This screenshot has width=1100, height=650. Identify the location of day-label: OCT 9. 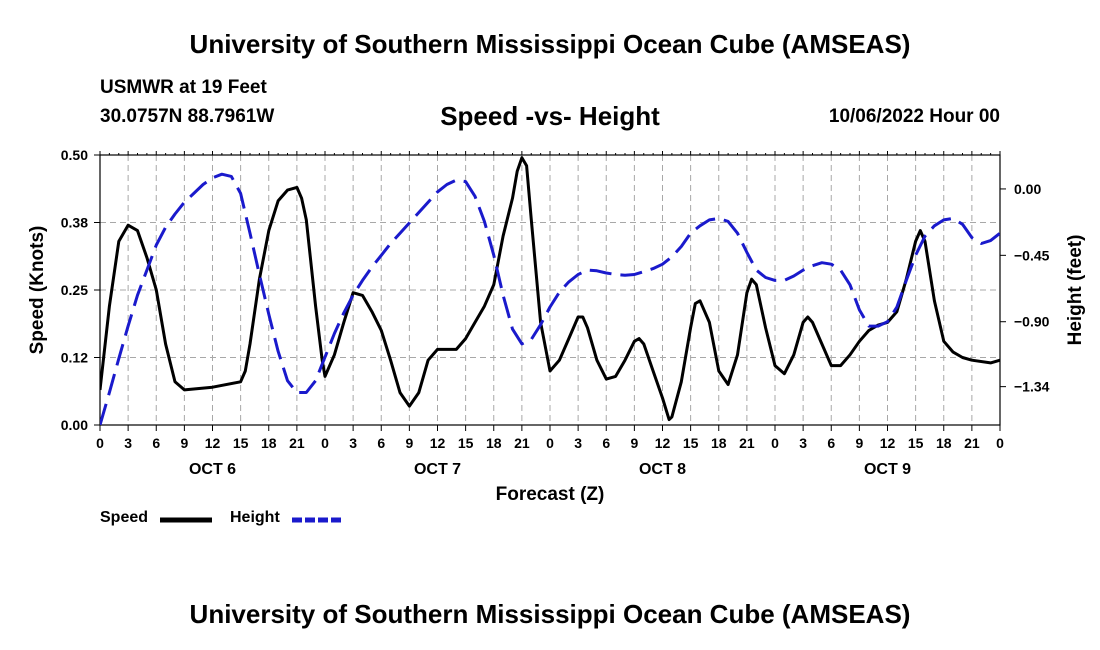
(887, 469).